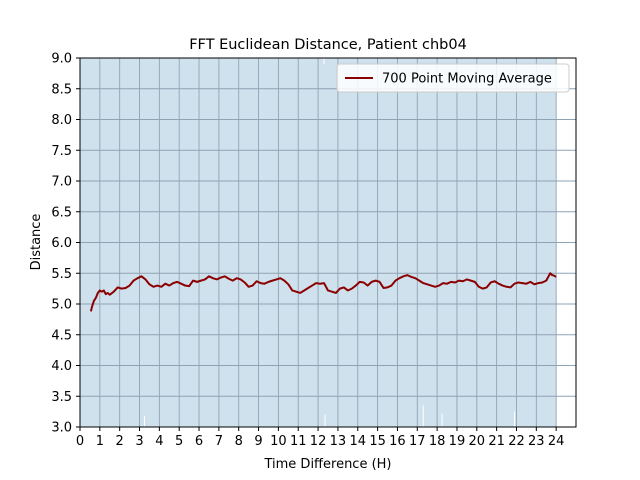 The image size is (640, 480). I want to click on y-tick-label: 4.0, so click(61, 366).